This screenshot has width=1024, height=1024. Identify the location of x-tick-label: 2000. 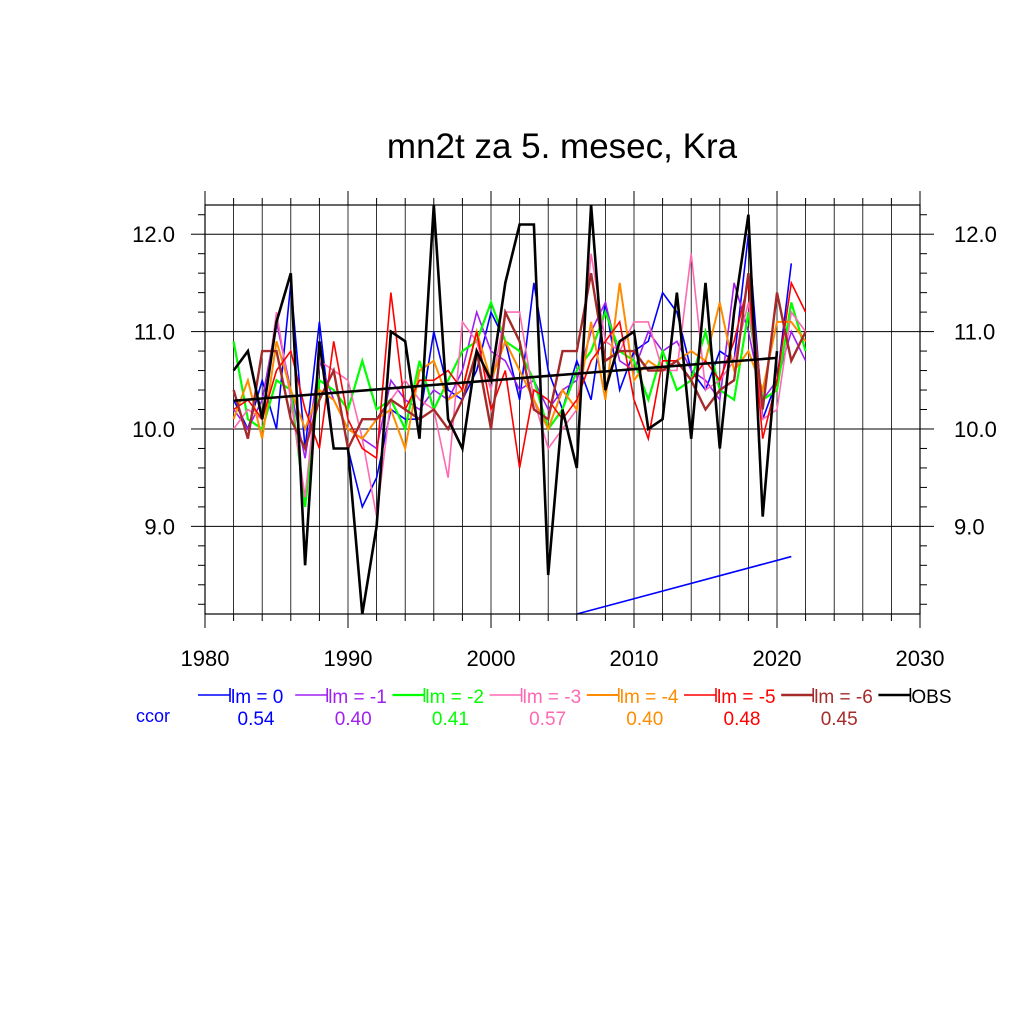
(491, 658).